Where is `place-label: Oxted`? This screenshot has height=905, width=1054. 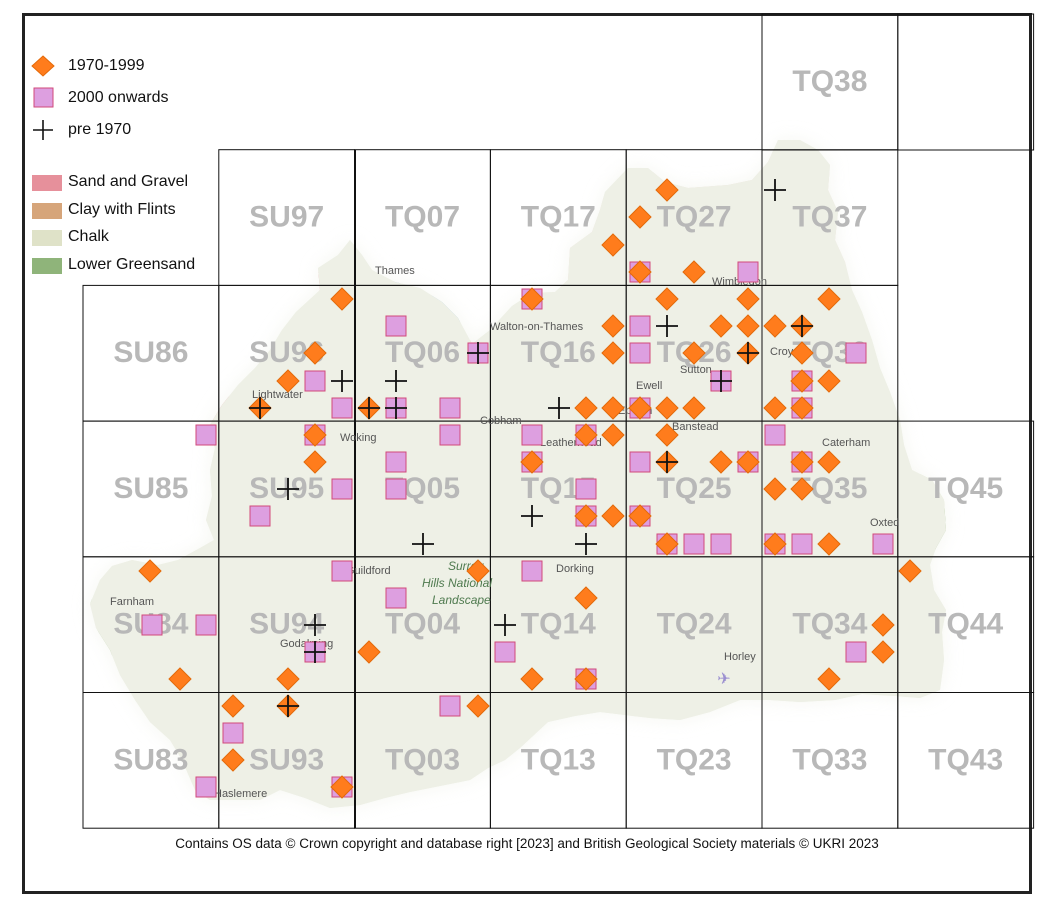 place-label: Oxted is located at coordinates (884, 523).